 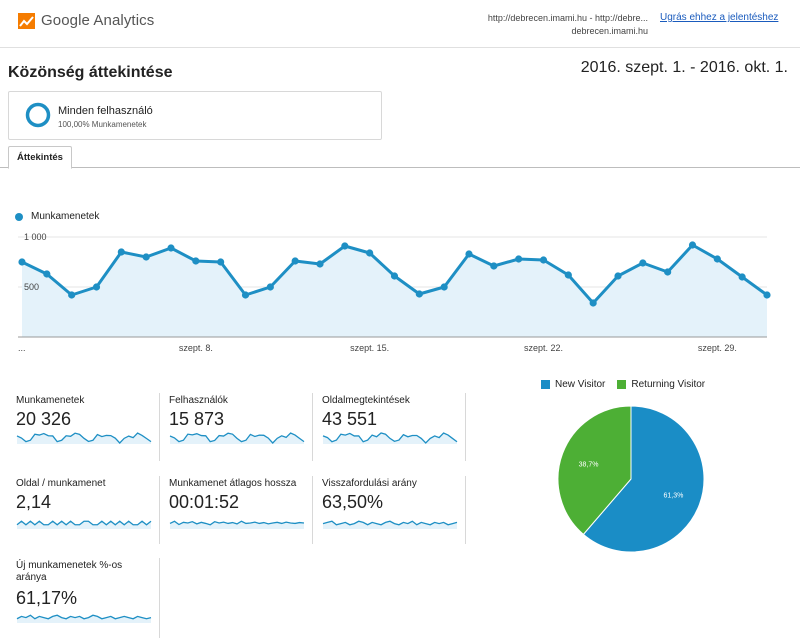 I want to click on property-line2: debrecen.imami.hu, so click(x=609, y=31).